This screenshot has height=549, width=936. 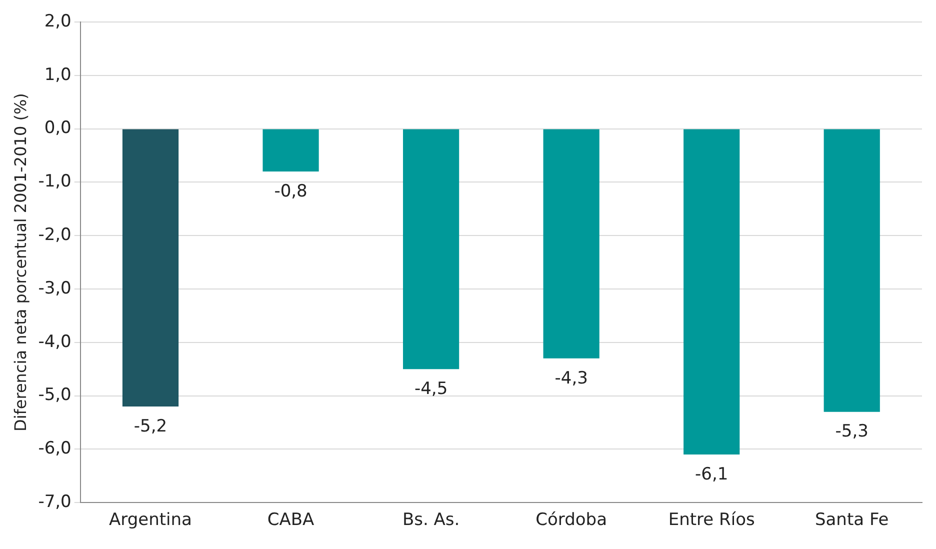 I want to click on y-tick-label: -4,0, so click(x=55, y=342).